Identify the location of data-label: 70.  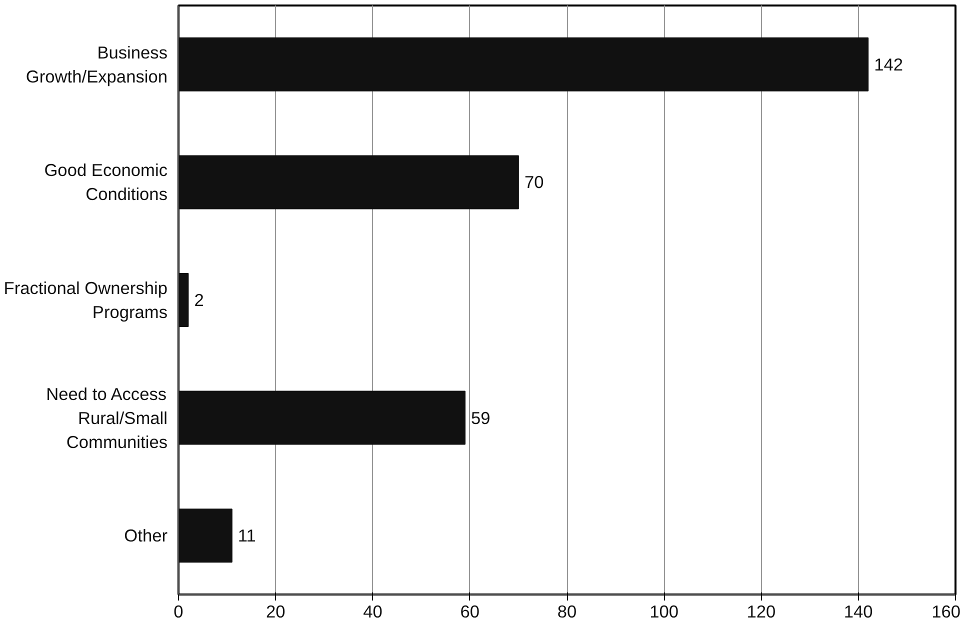
(534, 182).